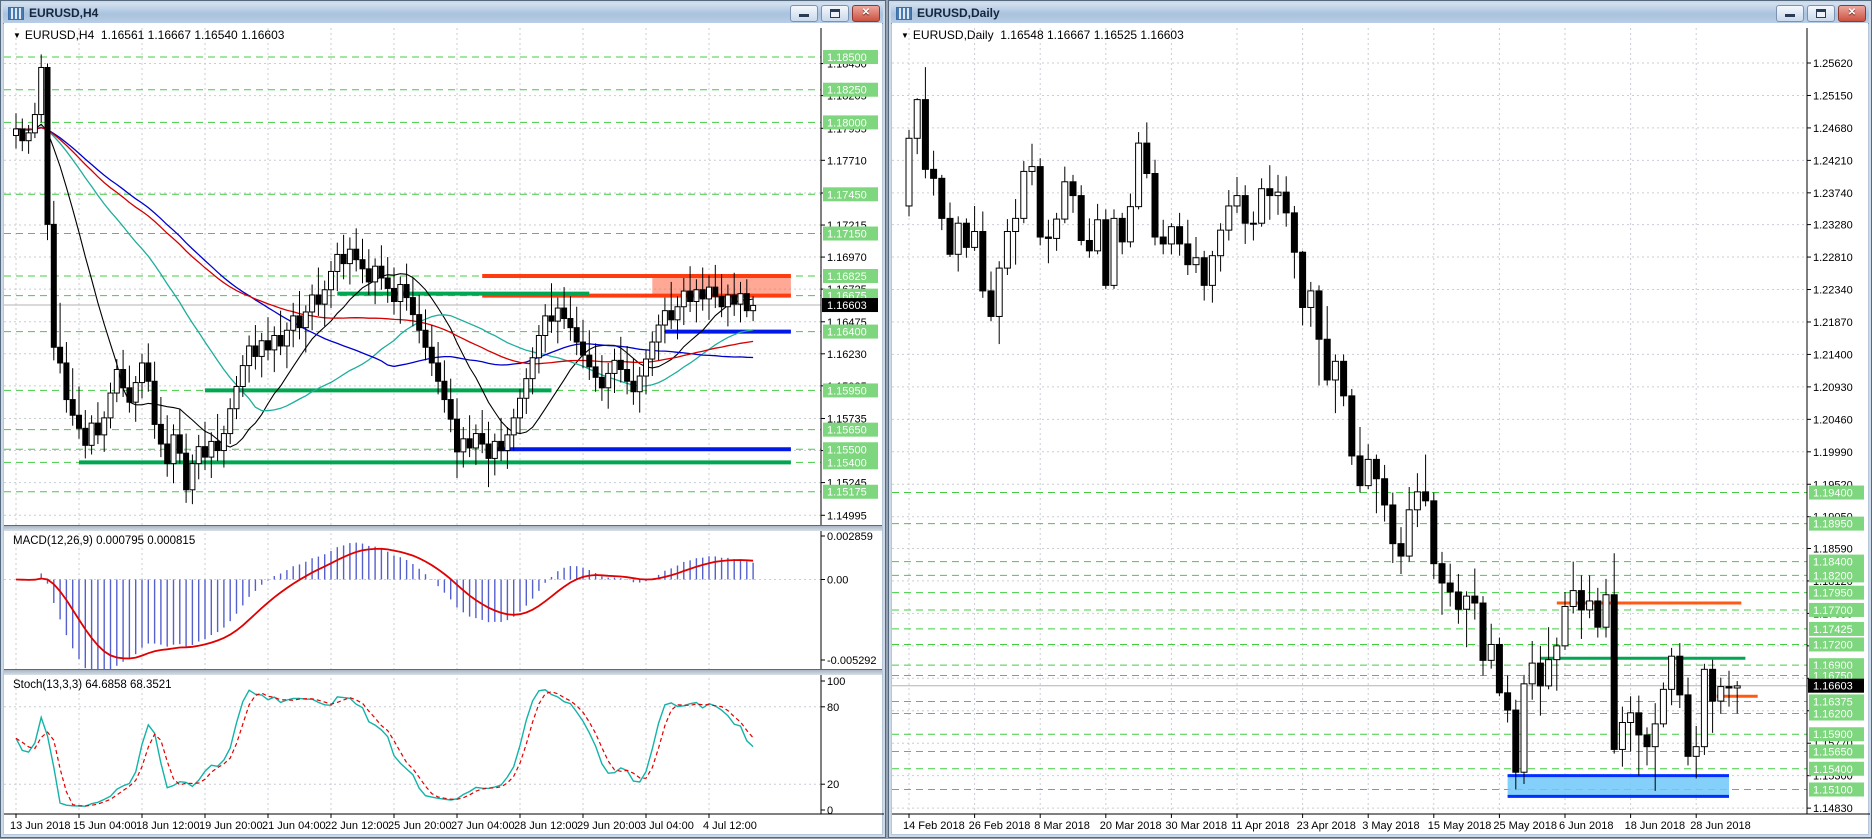 The height and width of the screenshot is (839, 1872). What do you see at coordinates (847, 391) in the screenshot?
I see `svg-text: 1.15950` at bounding box center [847, 391].